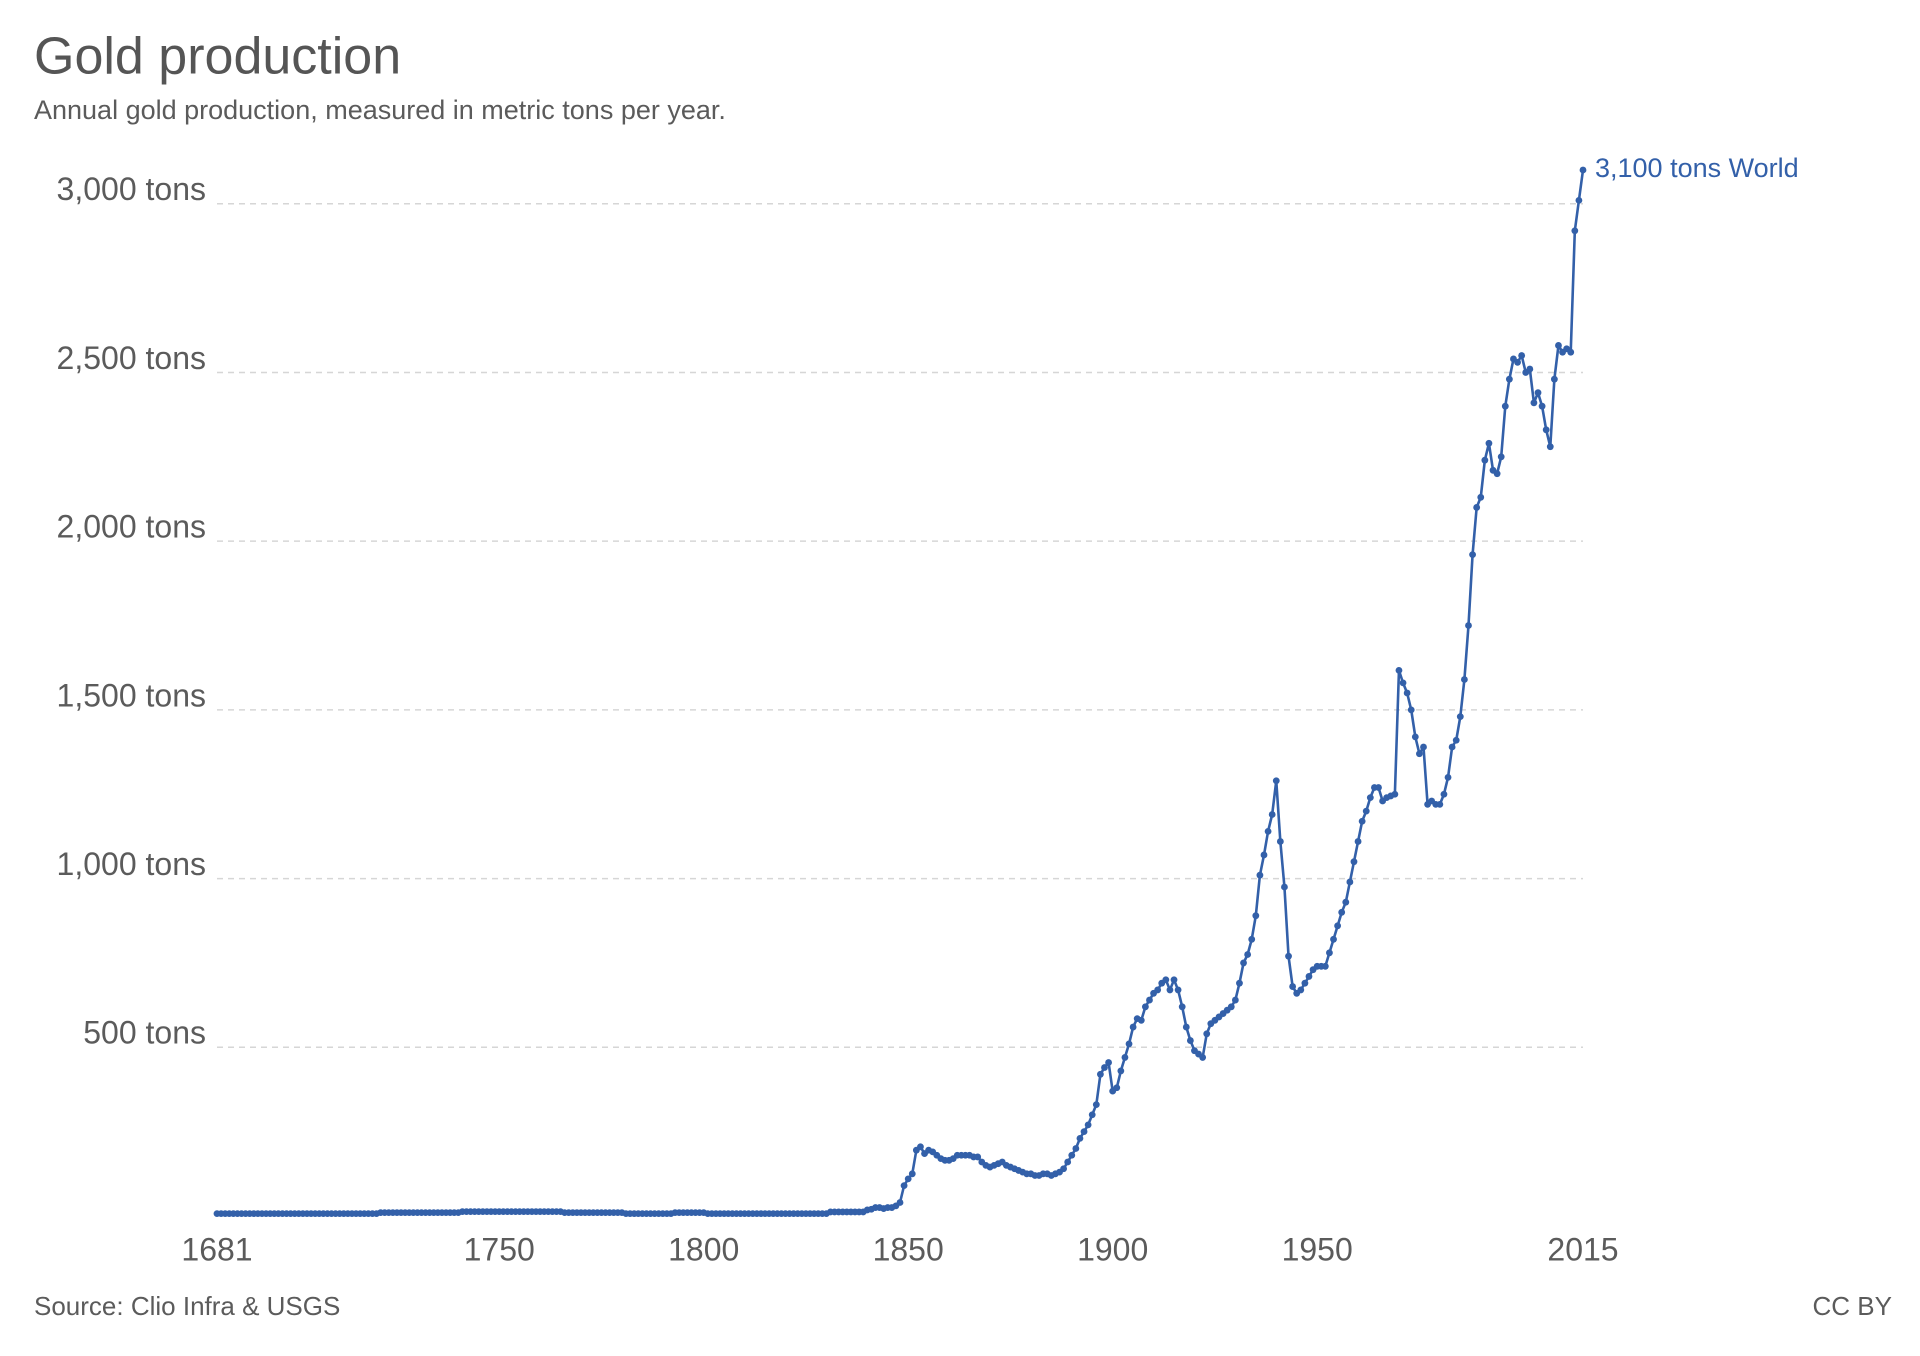 Image resolution: width=1920 pixels, height=1356 pixels. I want to click on x-tick-label: 1681, so click(216, 1249).